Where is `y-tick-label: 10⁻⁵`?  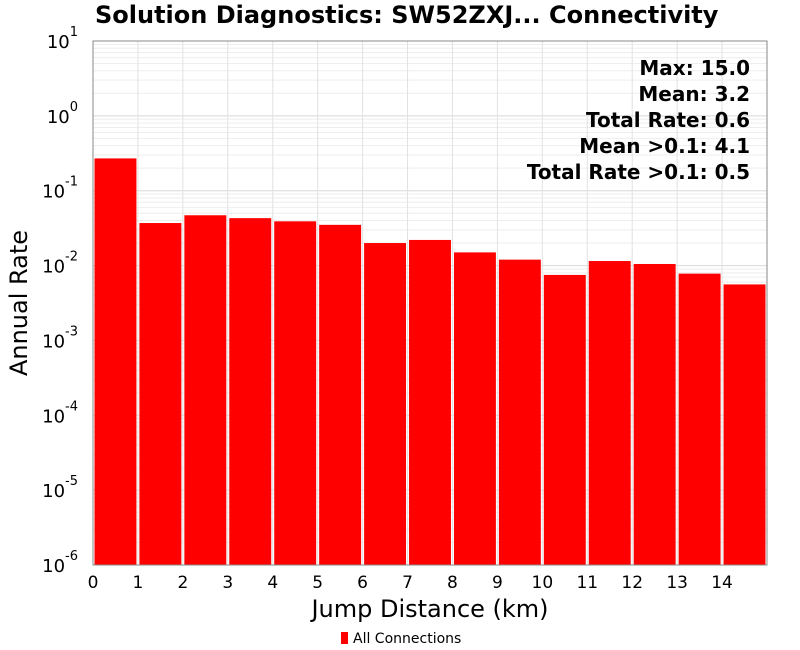
y-tick-label: 10⁻⁵ is located at coordinates (60, 488).